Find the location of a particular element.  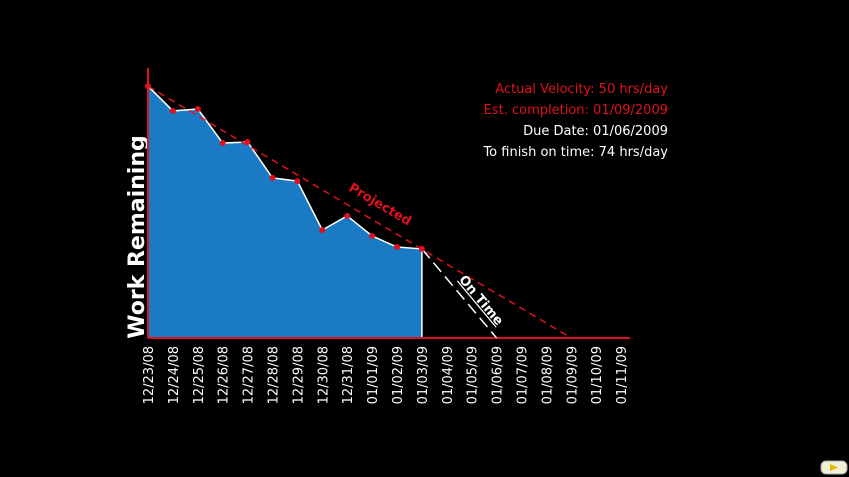

y-axis-label: Work Remaining is located at coordinates (137, 237).